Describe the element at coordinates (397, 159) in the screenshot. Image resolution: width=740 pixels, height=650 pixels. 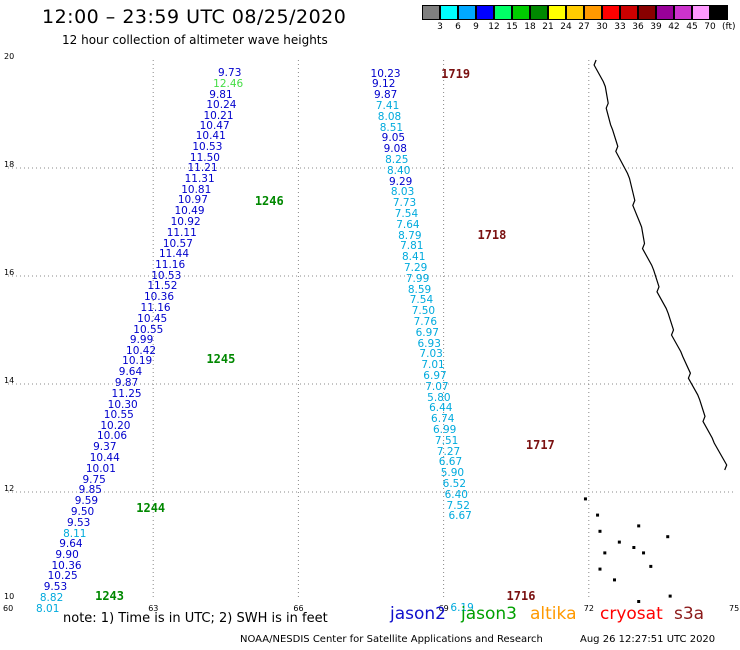
I see `wave-height-label: 8.25` at that location.